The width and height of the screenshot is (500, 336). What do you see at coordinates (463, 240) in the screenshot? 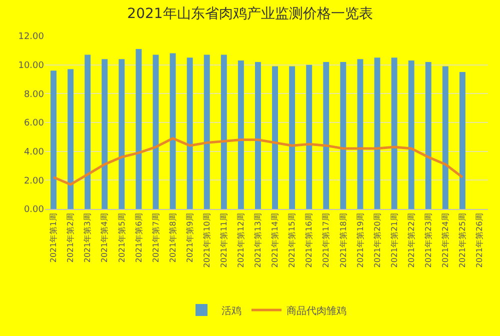
I see `x-tick-label: 2021年第25周` at bounding box center [463, 240].